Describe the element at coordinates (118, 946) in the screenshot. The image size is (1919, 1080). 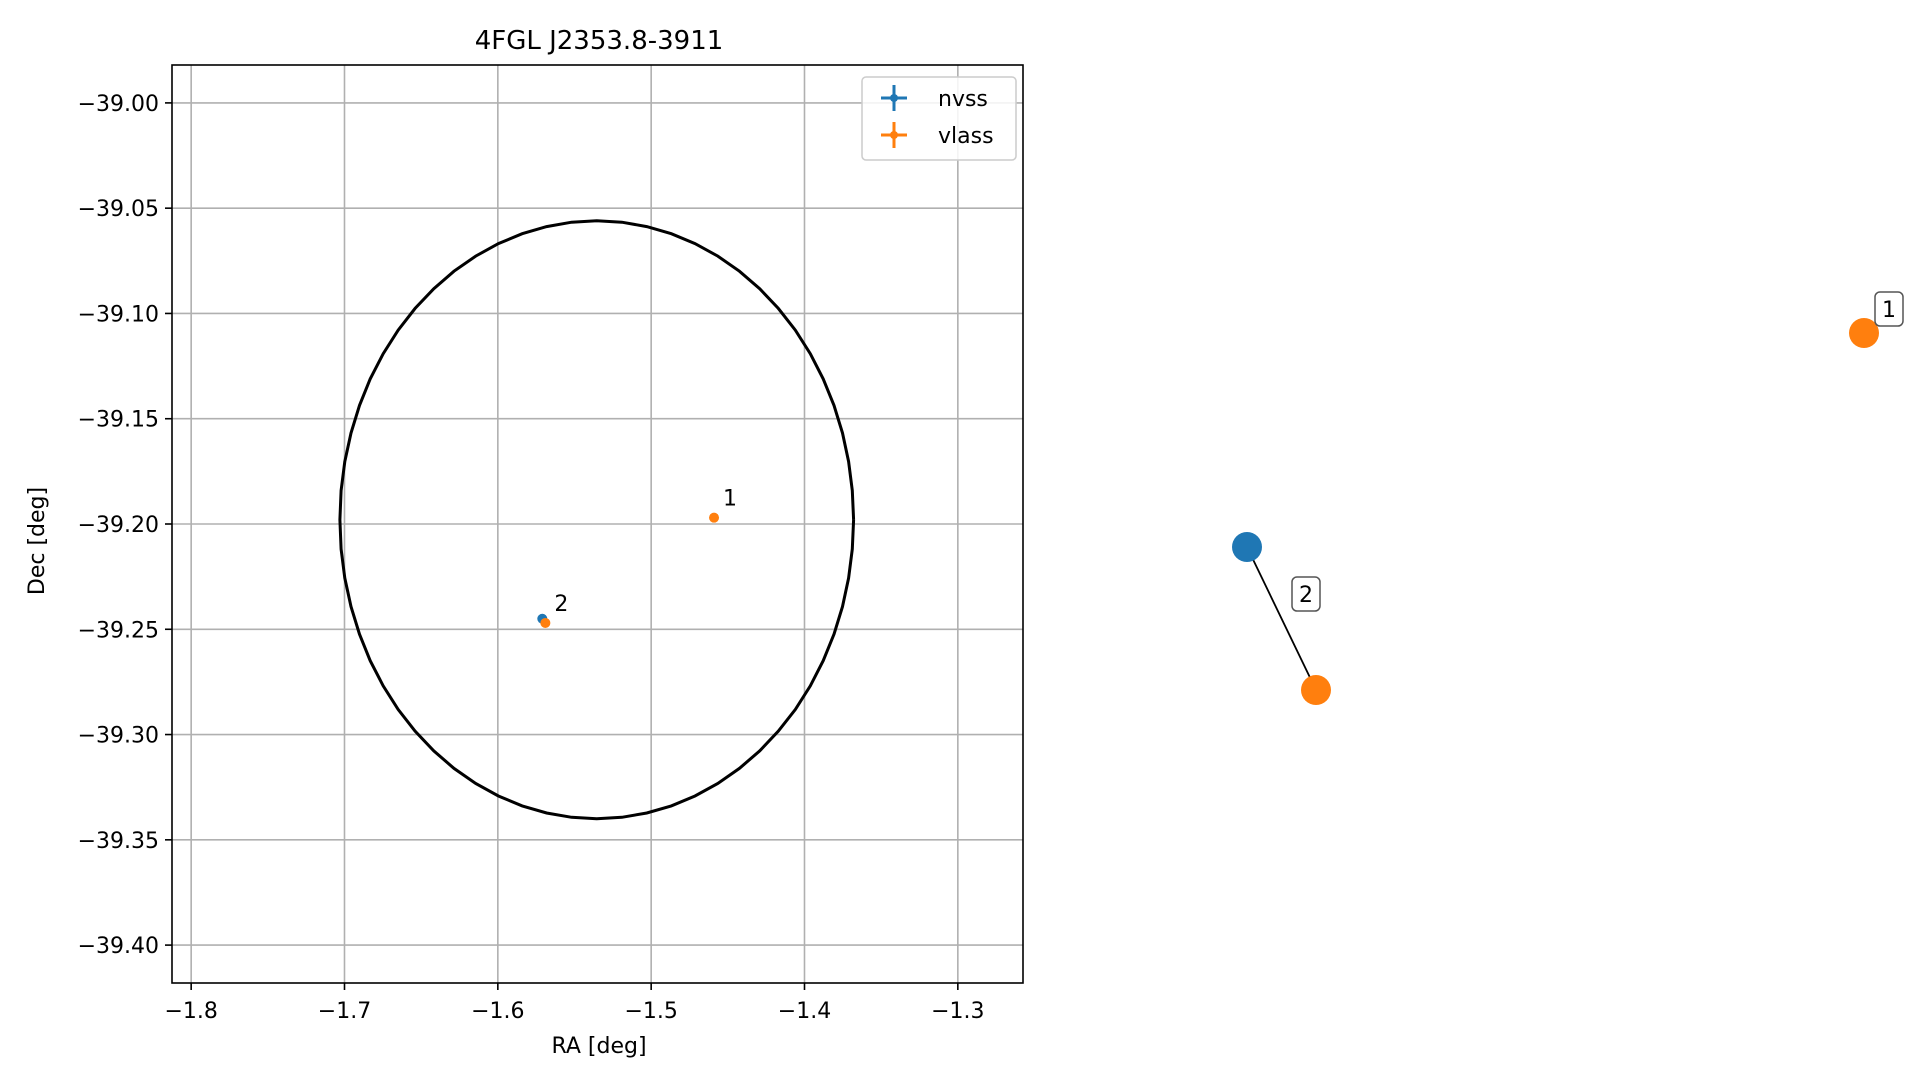
I see `y-tick-label: −39.40` at that location.